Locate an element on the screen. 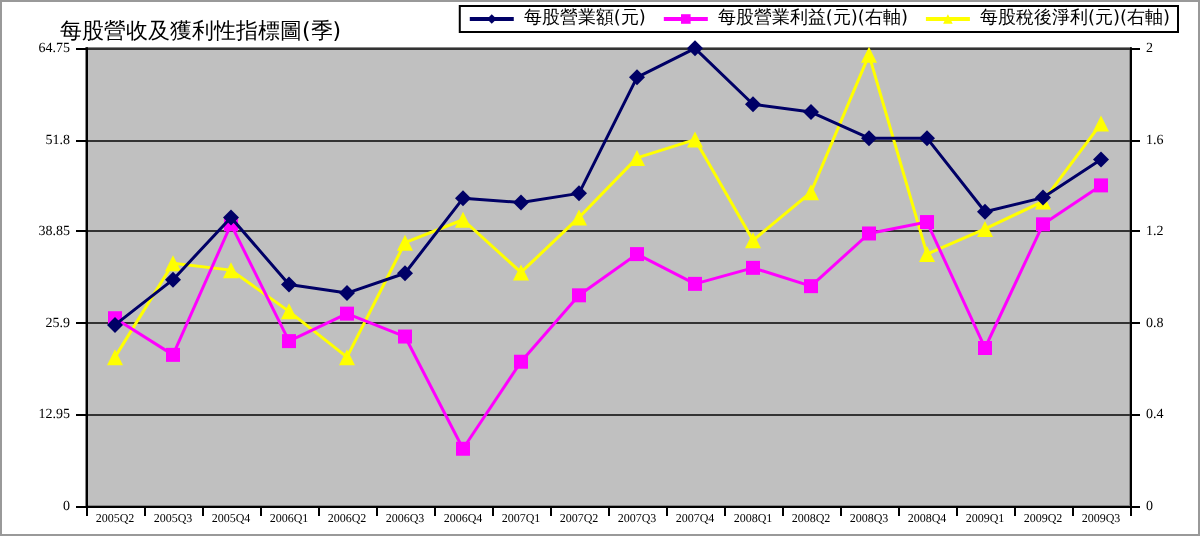 This screenshot has width=1200, height=536. legend-label: 每股稅後淨利(元)(右軸) is located at coordinates (1074, 18).